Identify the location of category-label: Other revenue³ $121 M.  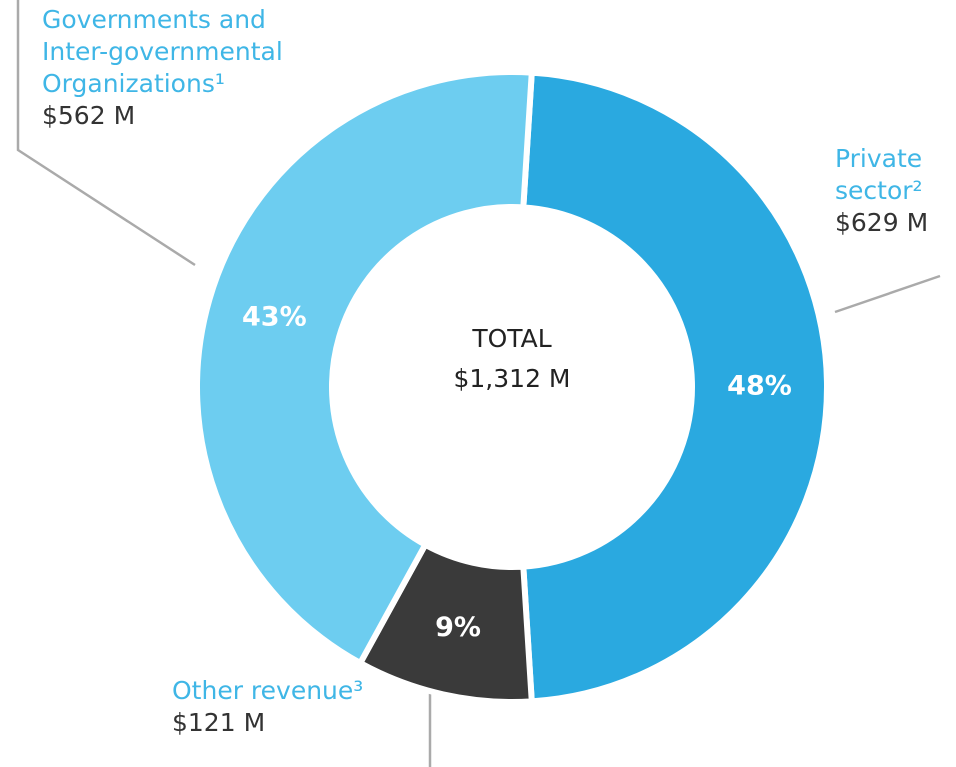
(302, 707).